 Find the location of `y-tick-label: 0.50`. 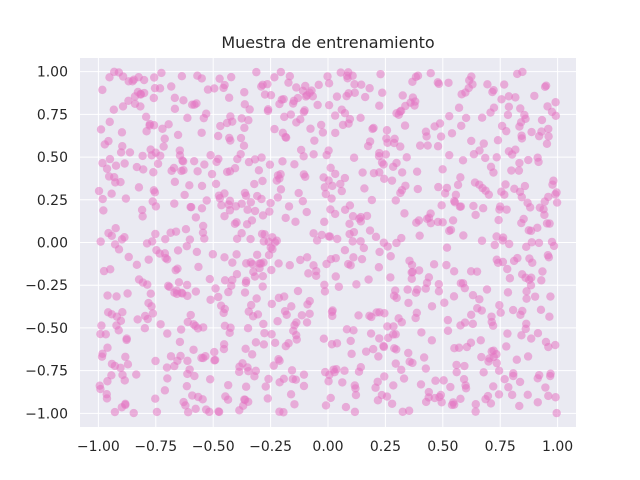

y-tick-label: 0.50 is located at coordinates (52, 158).